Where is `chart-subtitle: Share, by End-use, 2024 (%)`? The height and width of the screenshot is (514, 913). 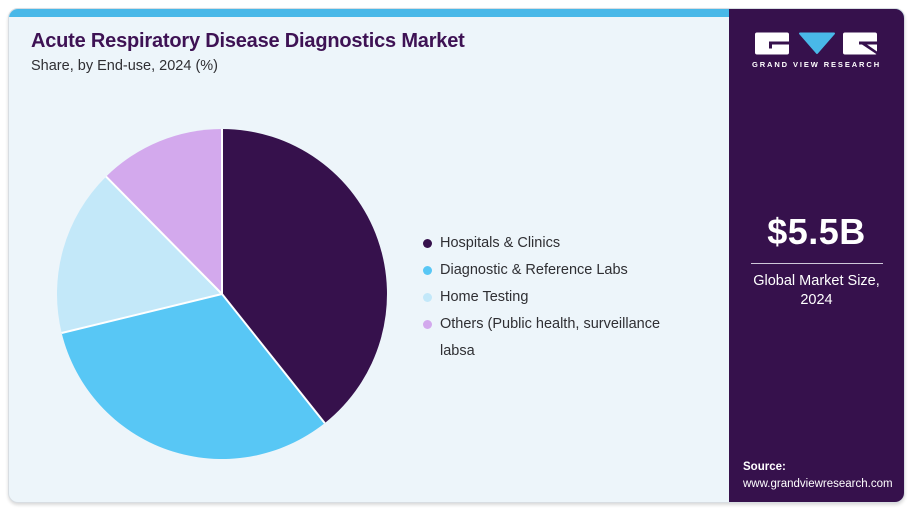 chart-subtitle: Share, by End-use, 2024 (%) is located at coordinates (124, 66).